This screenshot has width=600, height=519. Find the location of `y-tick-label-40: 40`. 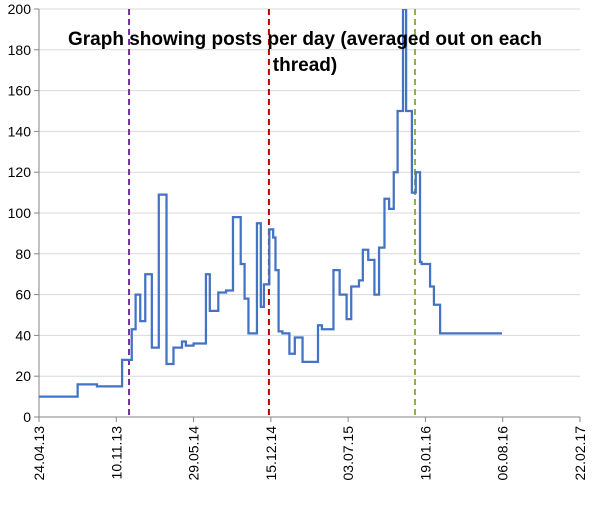

y-tick-label-40: 40 is located at coordinates (23, 335).